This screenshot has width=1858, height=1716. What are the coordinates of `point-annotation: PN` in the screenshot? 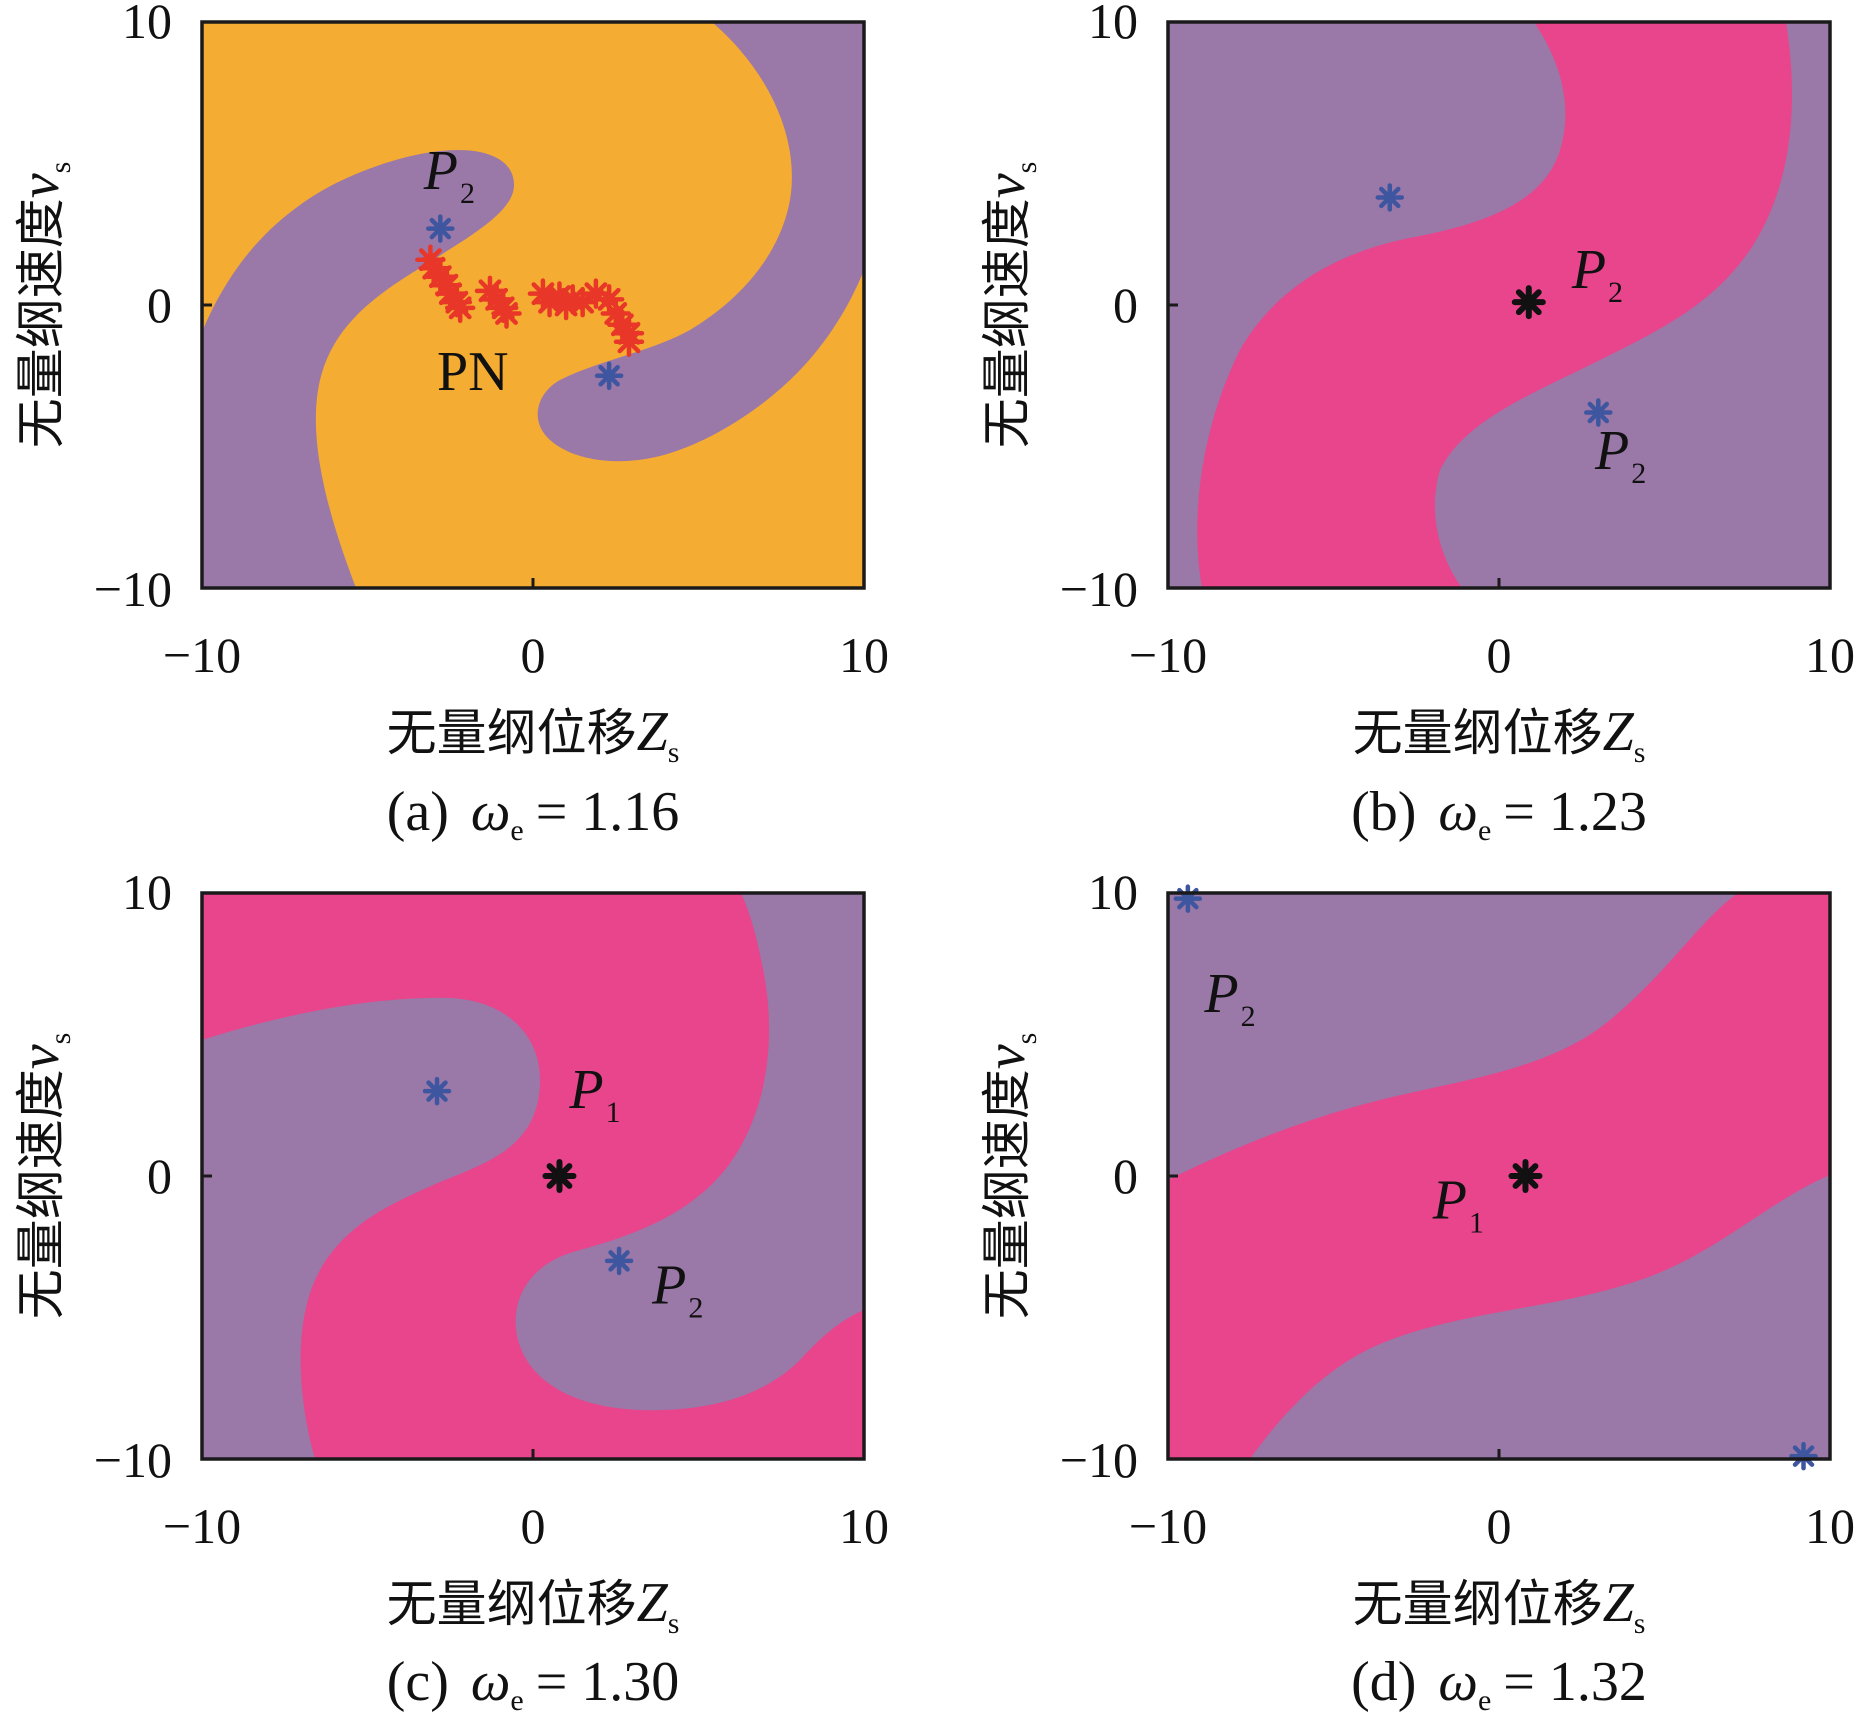 It's located at (473, 372).